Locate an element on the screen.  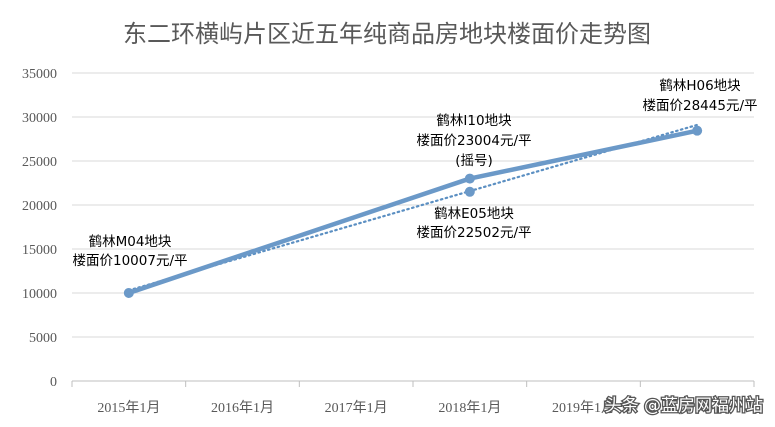
data-label: 楼面价22502元/平 is located at coordinates (474, 233).